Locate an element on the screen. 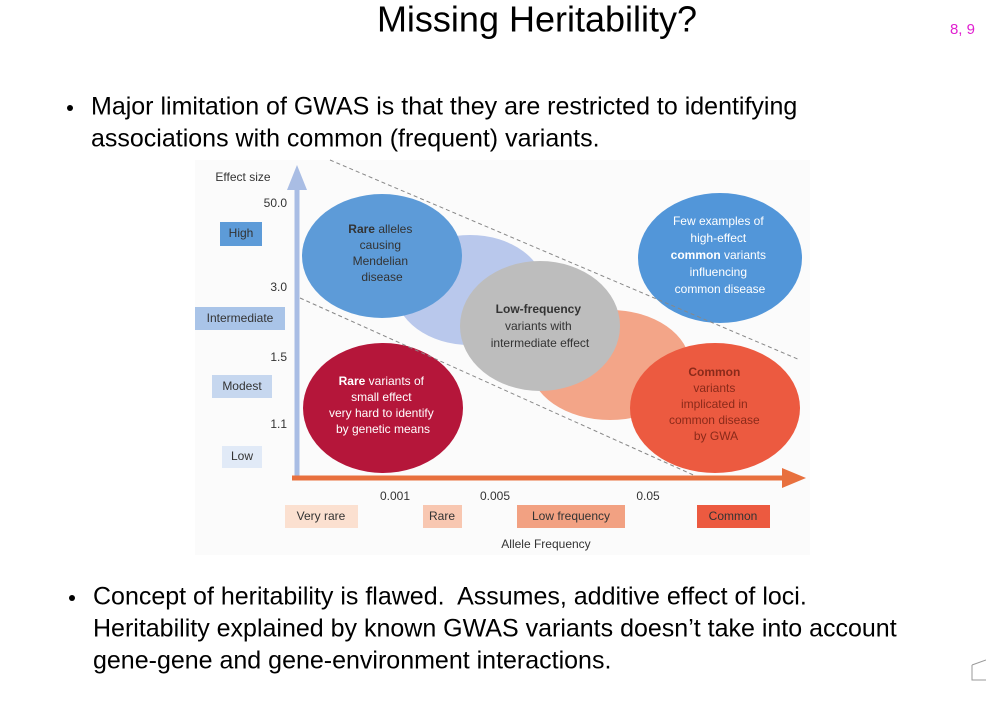 This screenshot has height=713, width=986. level-label: Modest is located at coordinates (242, 386).